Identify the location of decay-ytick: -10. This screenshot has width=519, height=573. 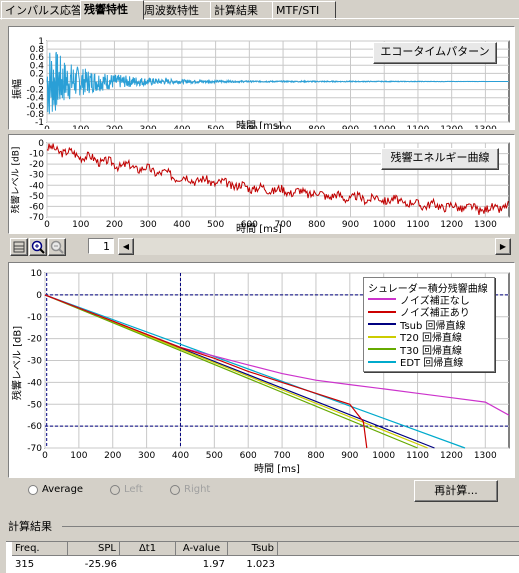
(34, 318).